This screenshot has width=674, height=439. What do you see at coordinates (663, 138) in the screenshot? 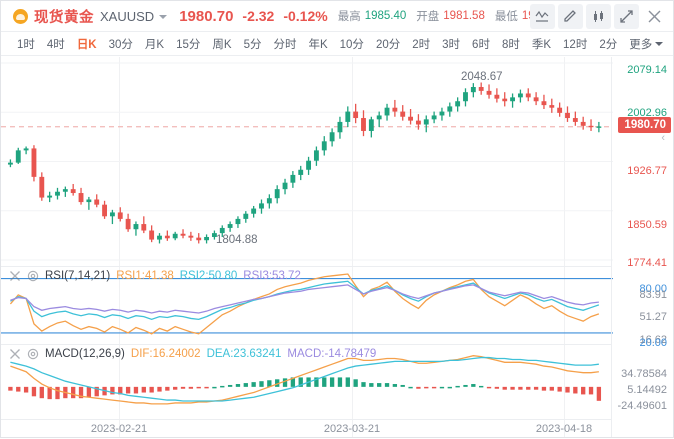
I see `chevron-left-icon: ‹` at bounding box center [663, 138].